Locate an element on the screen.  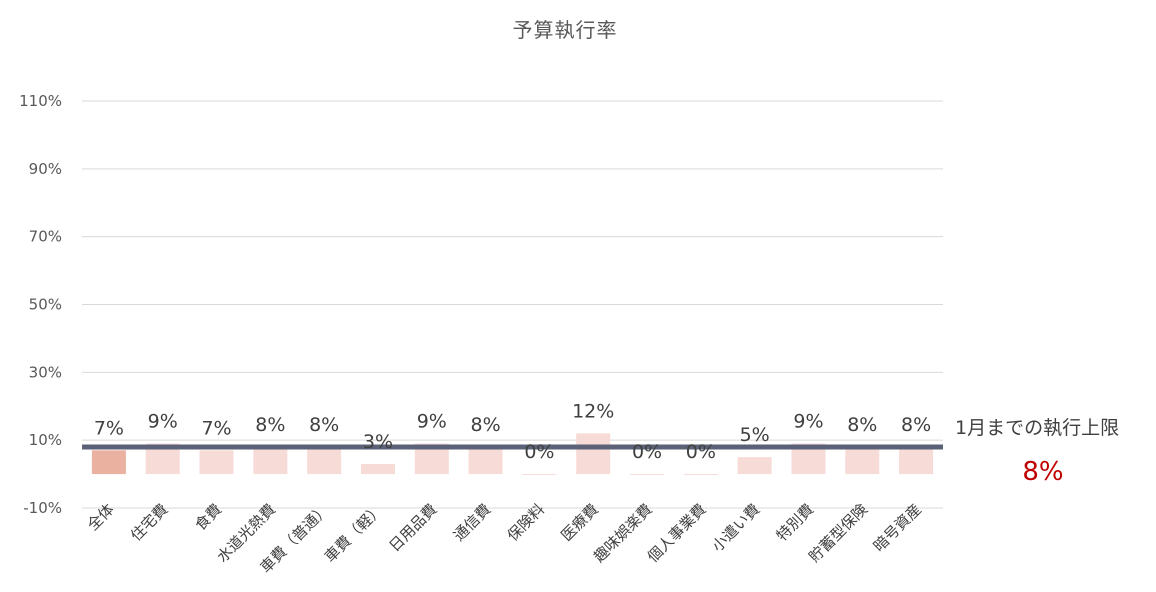
y-tick-label: 110% is located at coordinates (40, 101).